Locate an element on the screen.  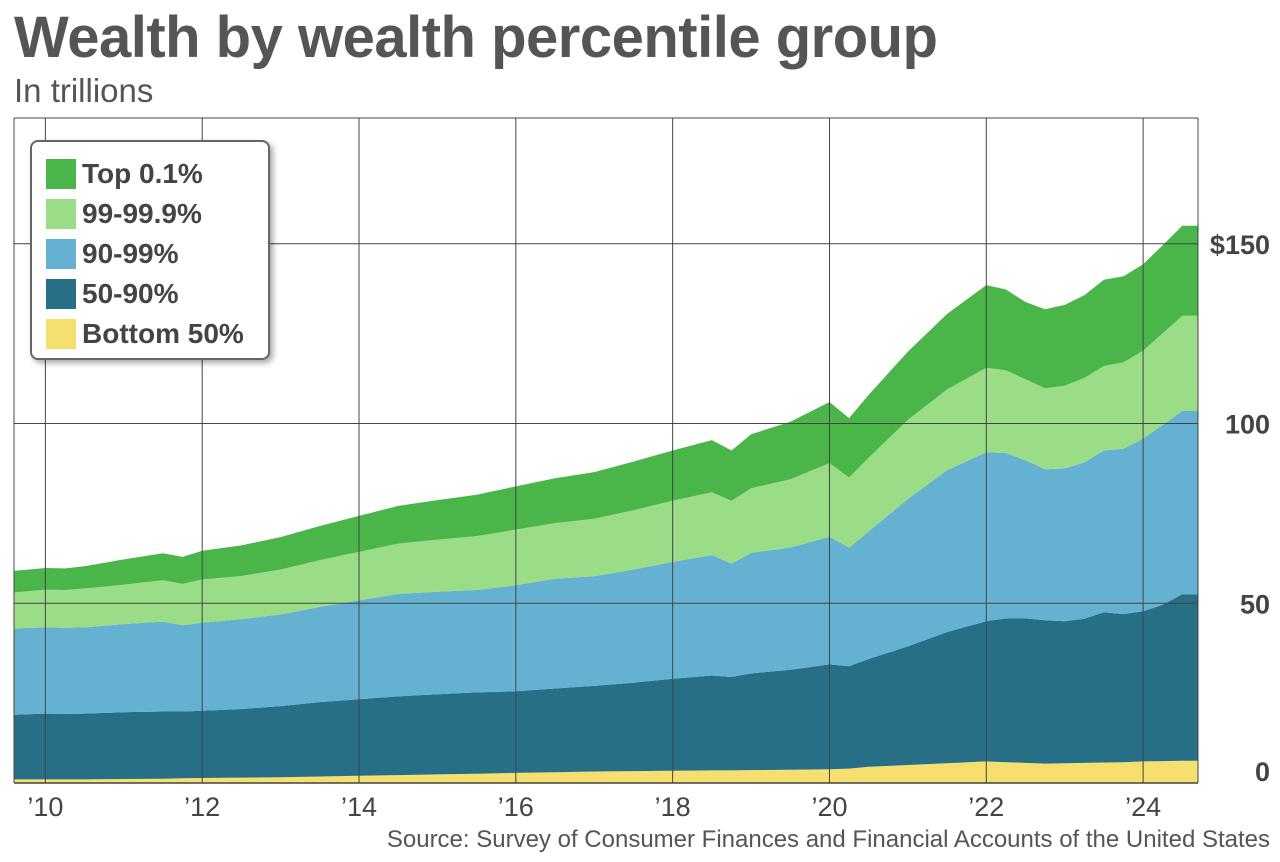
x-axis-ticks: ’10 ’12 ’14 ’16 ’18 ’20 ’22 ’24 is located at coordinates (594, 807).